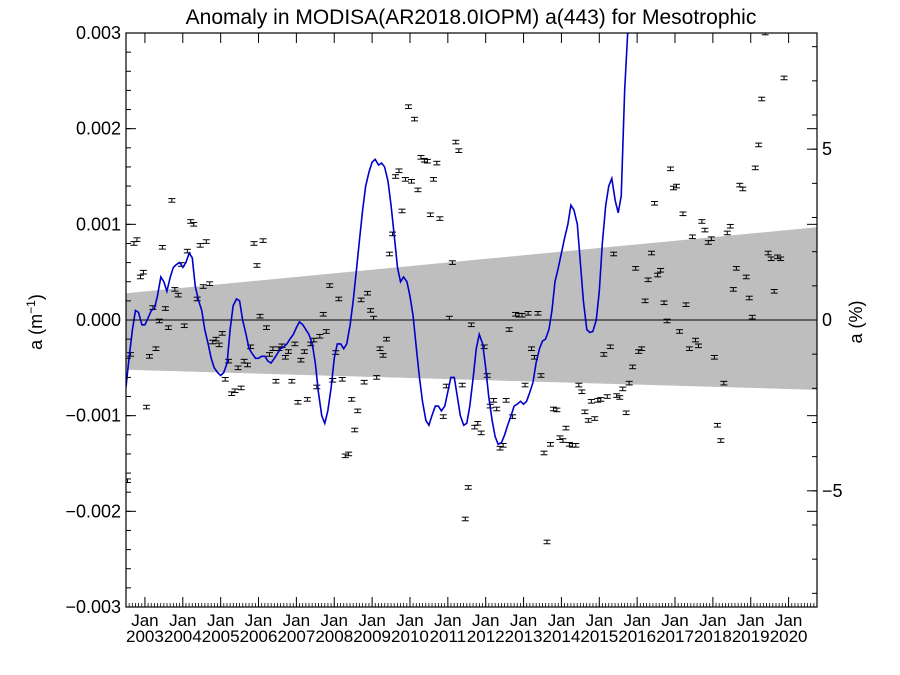  Describe the element at coordinates (93, 416) in the screenshot. I see `left-tick-label: −0.001` at that location.